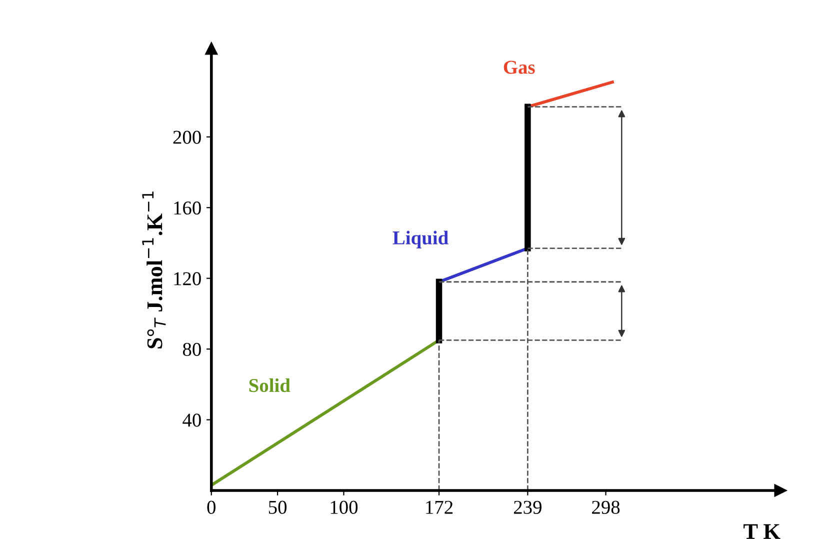  What do you see at coordinates (187, 208) in the screenshot?
I see `y-tick-label: 160` at bounding box center [187, 208].